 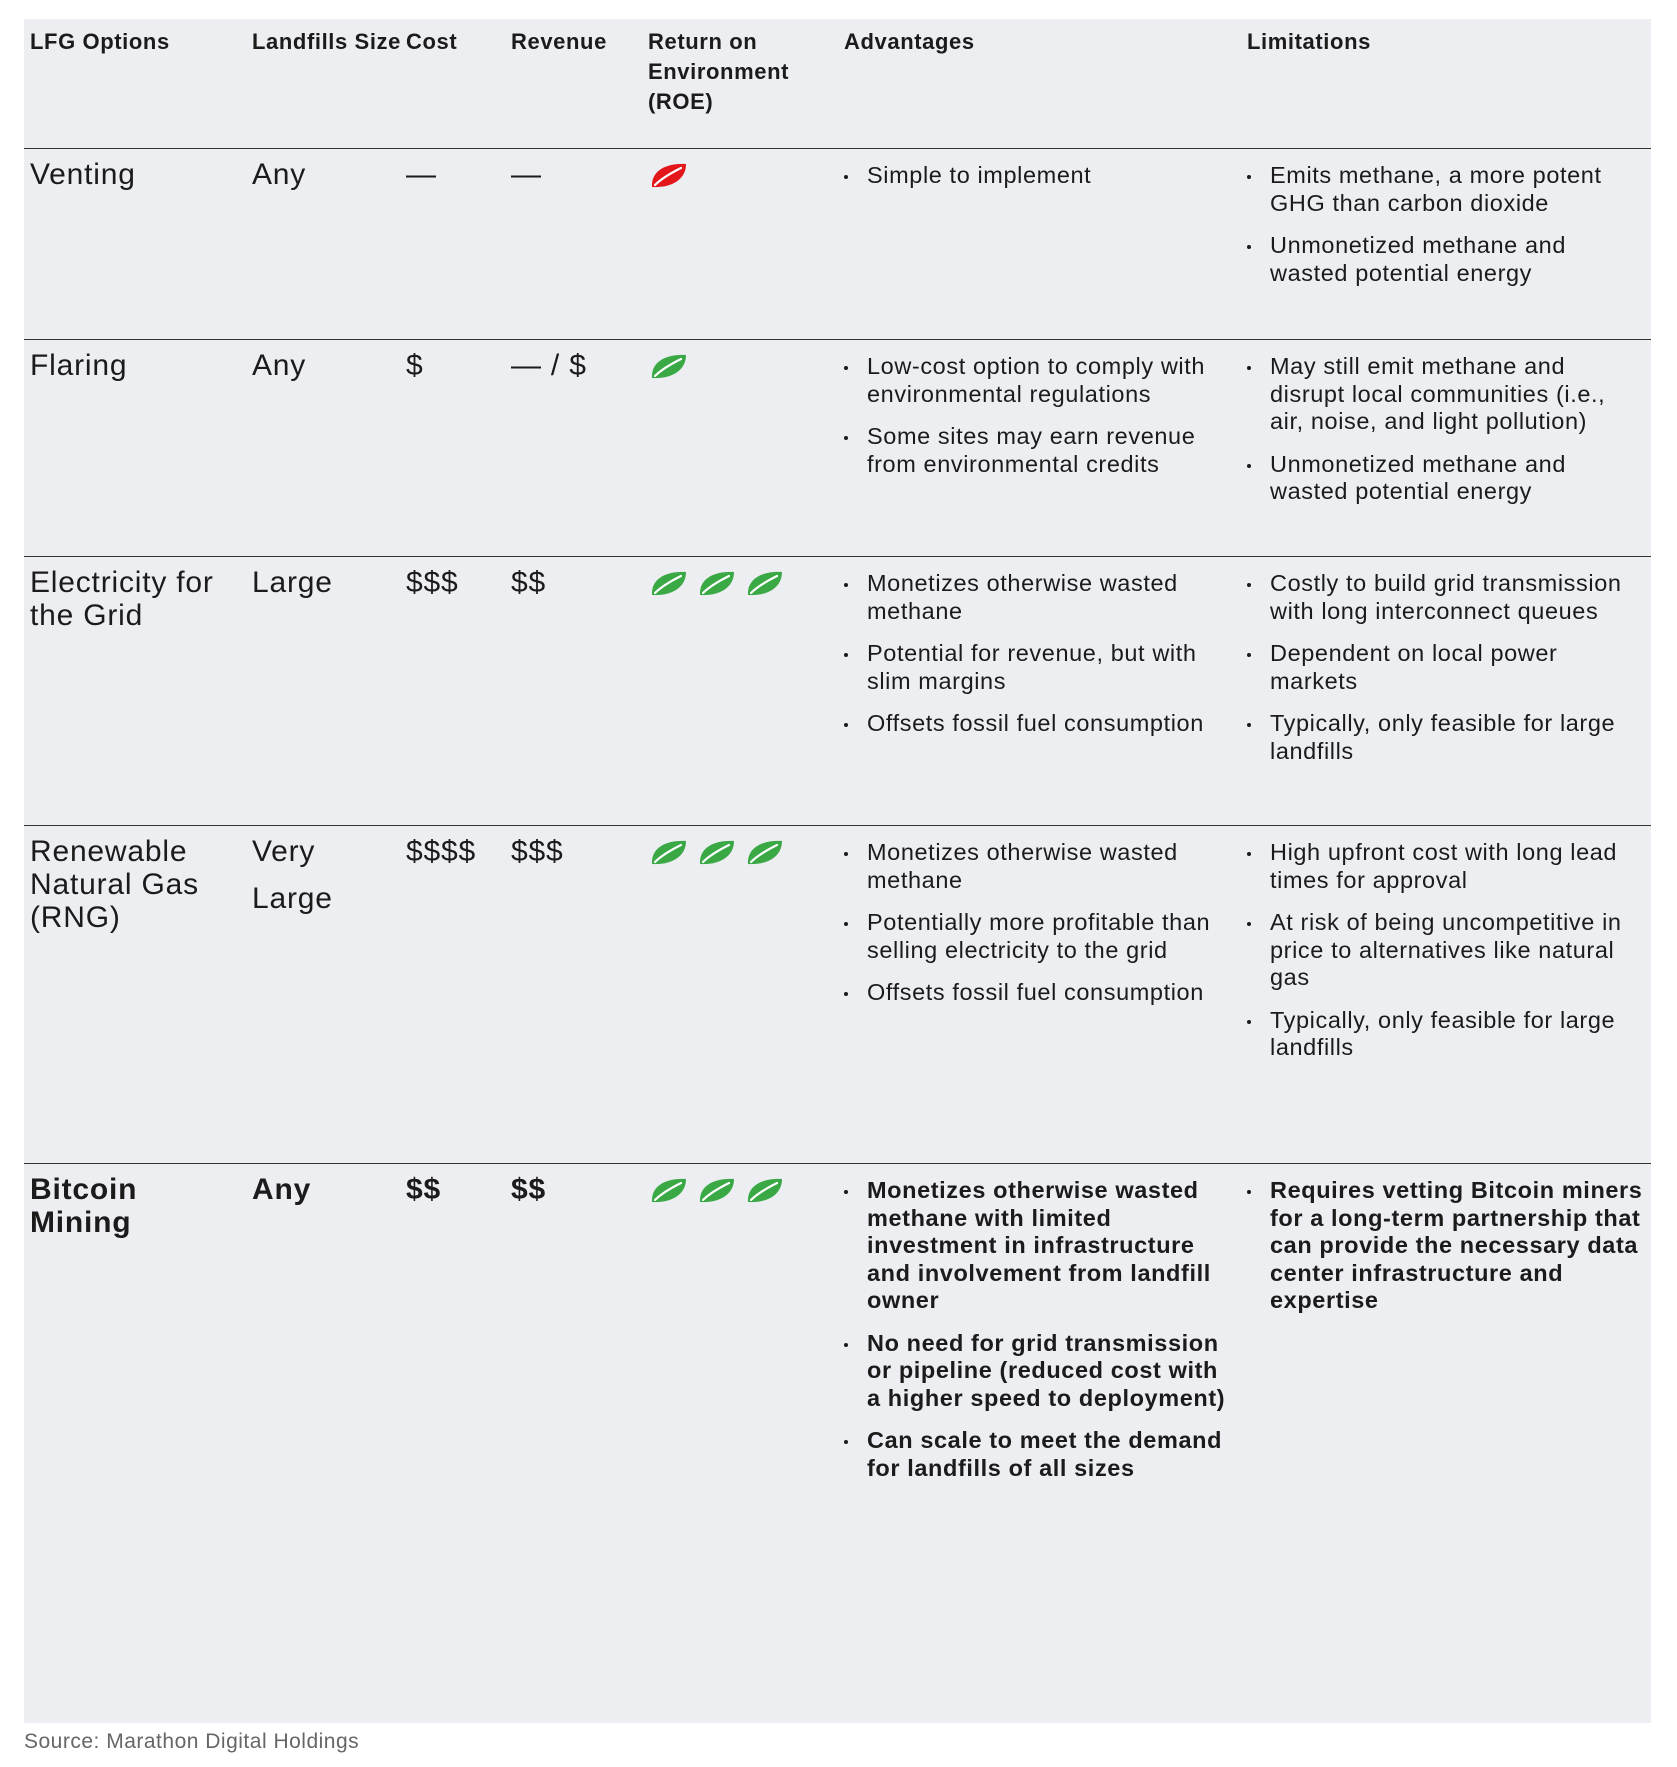 What do you see at coordinates (83, 174) in the screenshot?
I see `cell-option: Venting` at bounding box center [83, 174].